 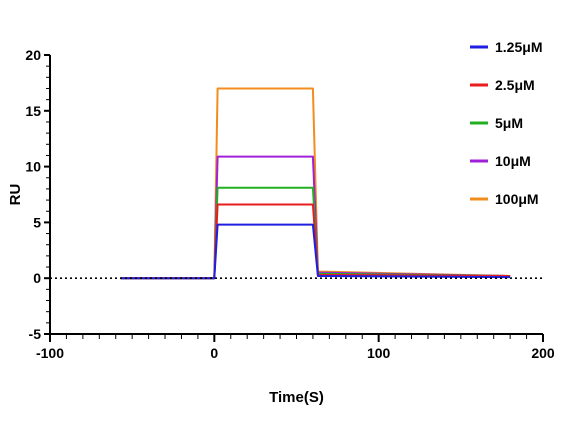 I want to click on legend-label: 10μM, so click(x=513, y=161).